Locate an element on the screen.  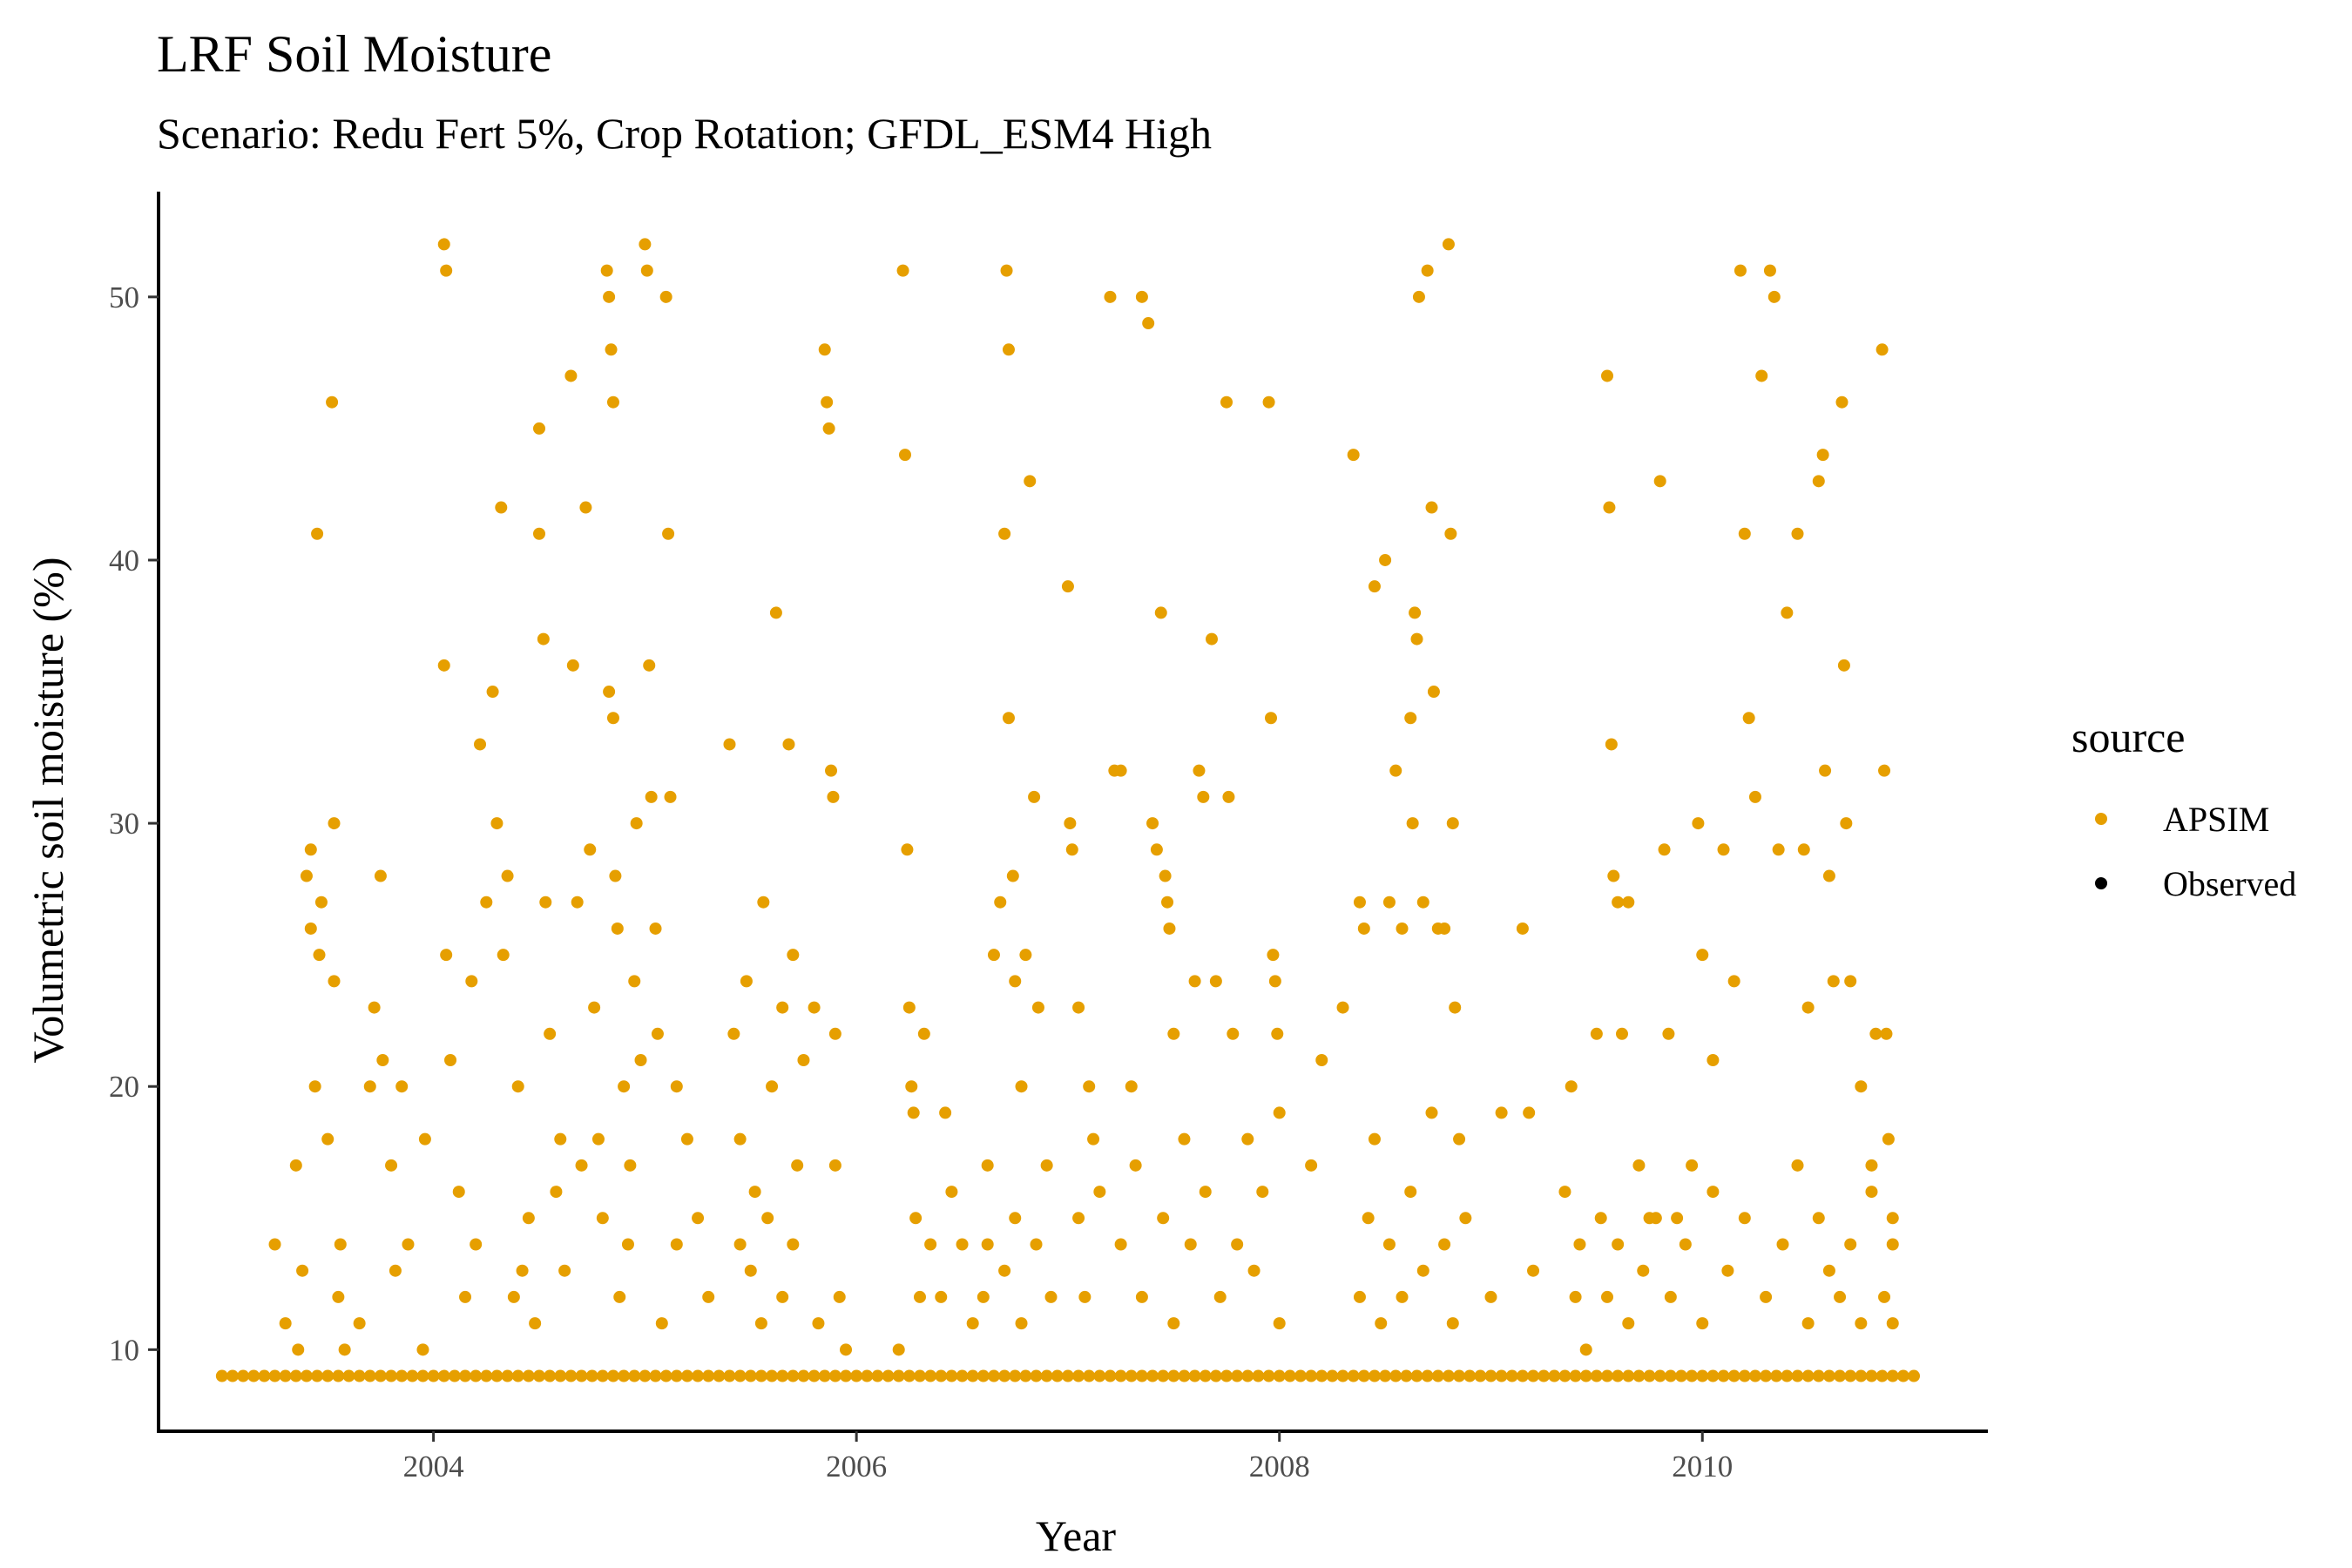
x-tick-label: 2008 is located at coordinates (1280, 1467).